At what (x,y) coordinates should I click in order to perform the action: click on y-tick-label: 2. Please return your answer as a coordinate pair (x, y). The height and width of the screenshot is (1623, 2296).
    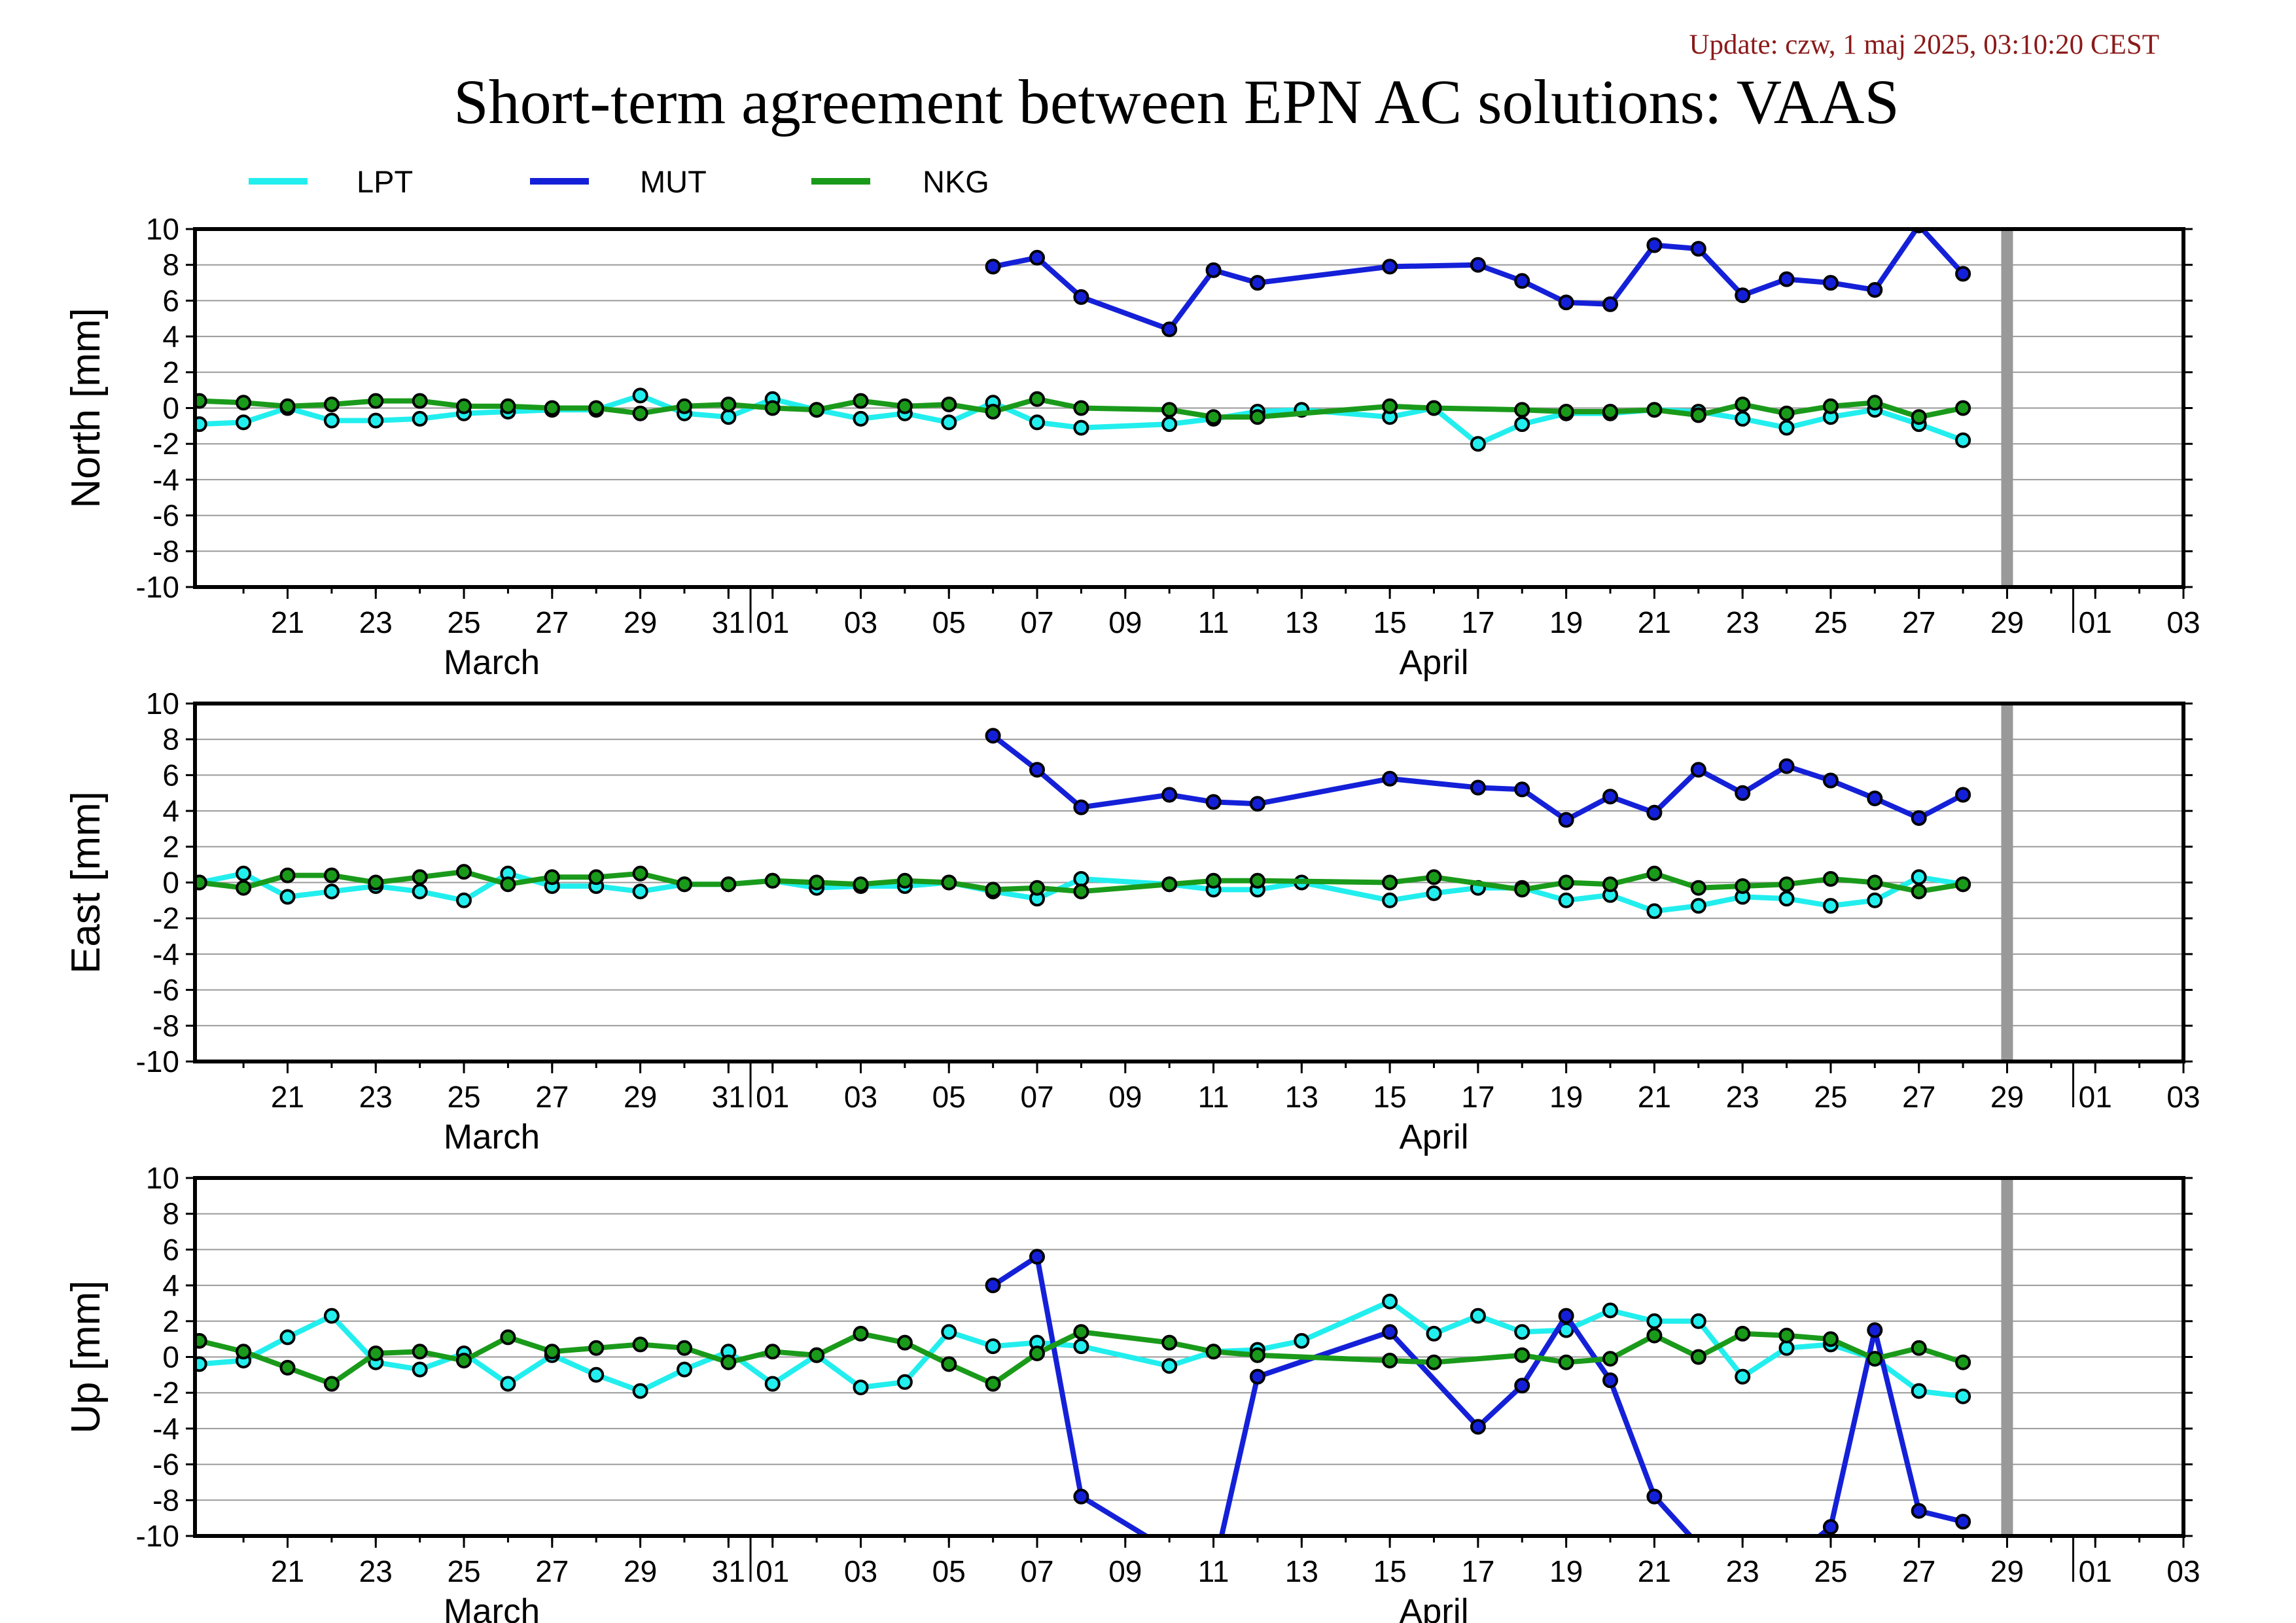
    Looking at the image, I should click on (170, 847).